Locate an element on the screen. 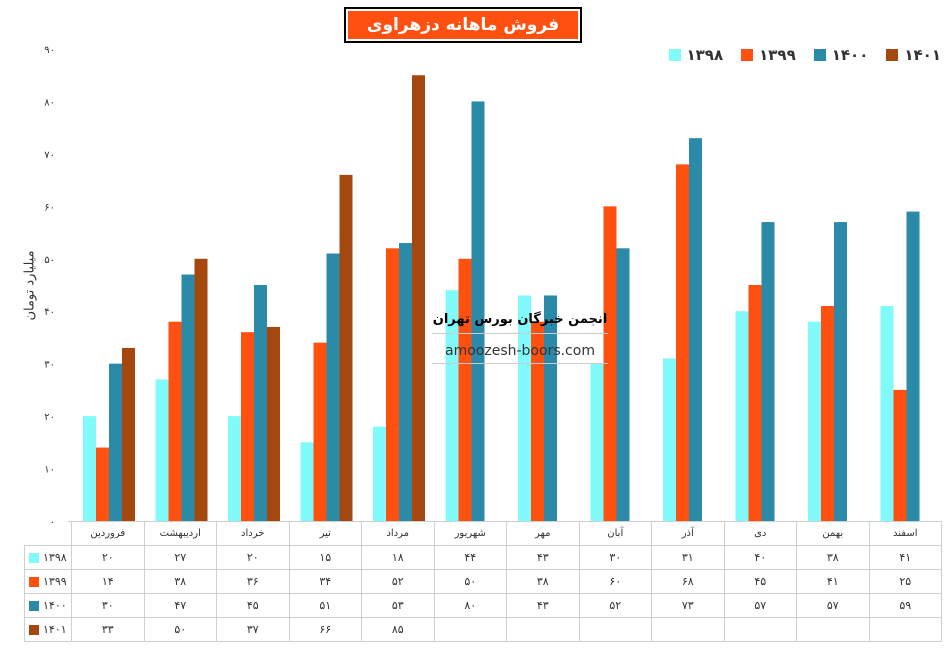  table-cell: ۵۳ is located at coordinates (398, 605).